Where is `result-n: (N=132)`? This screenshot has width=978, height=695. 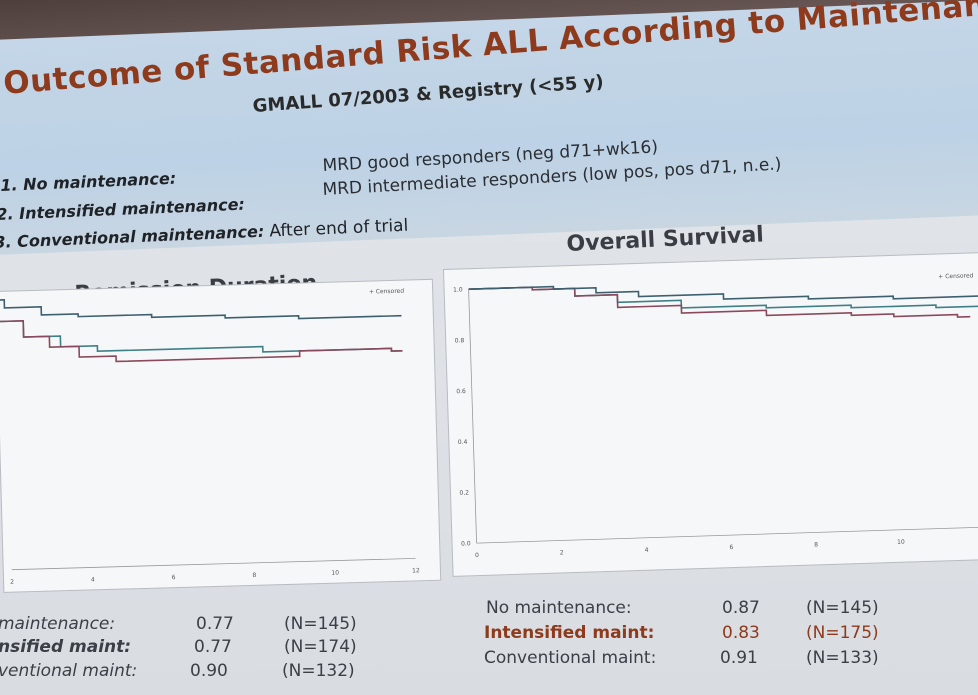 result-n: (N=132) is located at coordinates (318, 671).